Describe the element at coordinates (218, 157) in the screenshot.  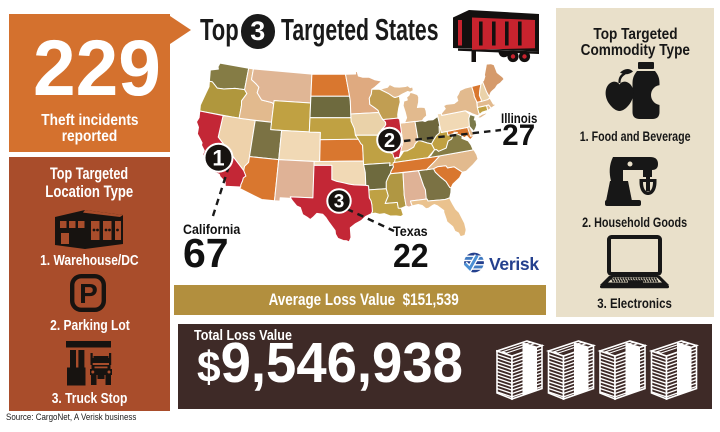
I see `svg-text: 1` at that location.